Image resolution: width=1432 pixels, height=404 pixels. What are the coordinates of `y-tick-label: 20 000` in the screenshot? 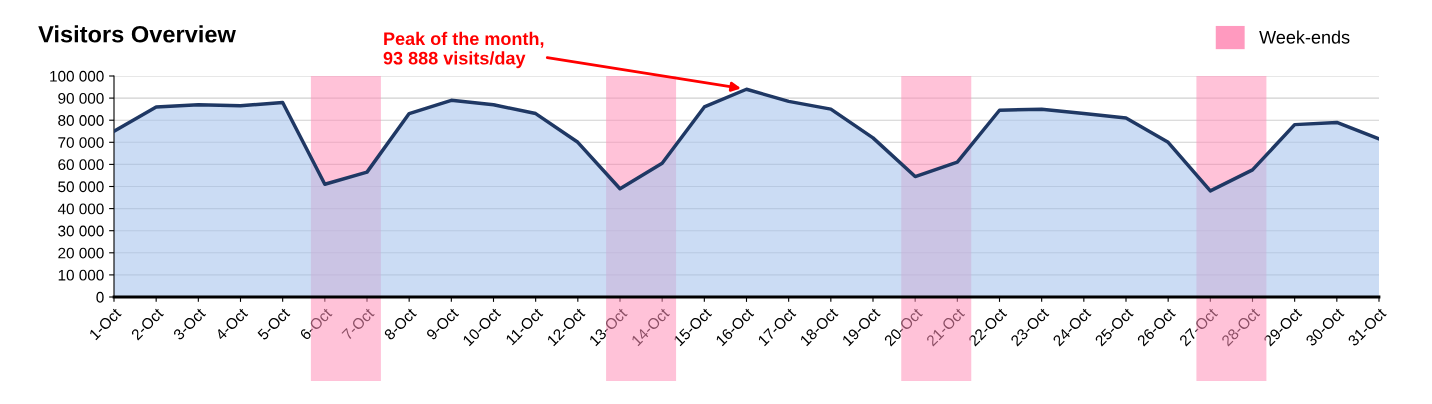 It's located at (81, 253).